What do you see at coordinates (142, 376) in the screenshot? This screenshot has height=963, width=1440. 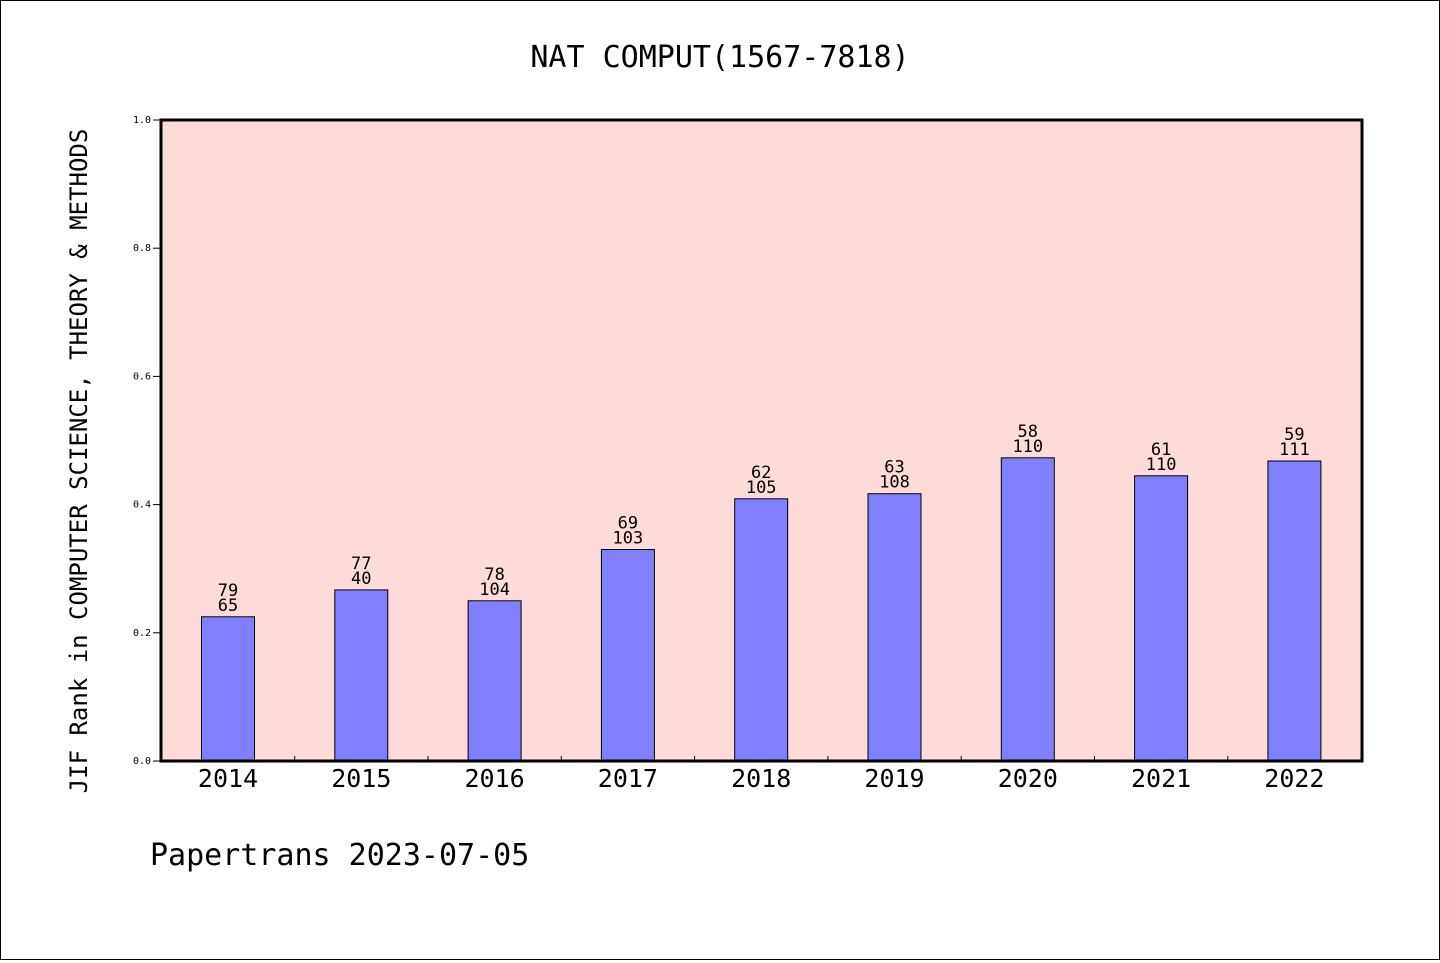 I see `y-tick-label-0.6: 0.6` at bounding box center [142, 376].